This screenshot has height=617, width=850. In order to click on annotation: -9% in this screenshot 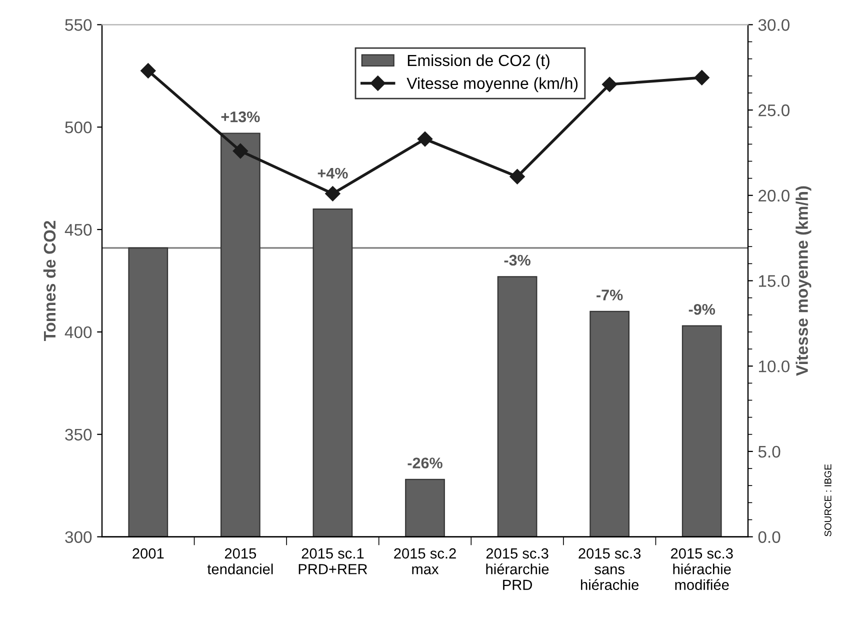, I will do `click(702, 309)`.